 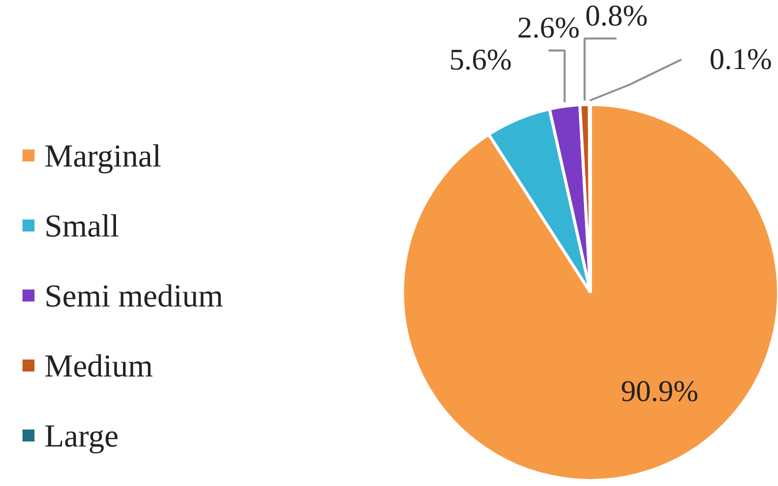 What do you see at coordinates (659, 391) in the screenshot?
I see `data-label: 90.9%` at bounding box center [659, 391].